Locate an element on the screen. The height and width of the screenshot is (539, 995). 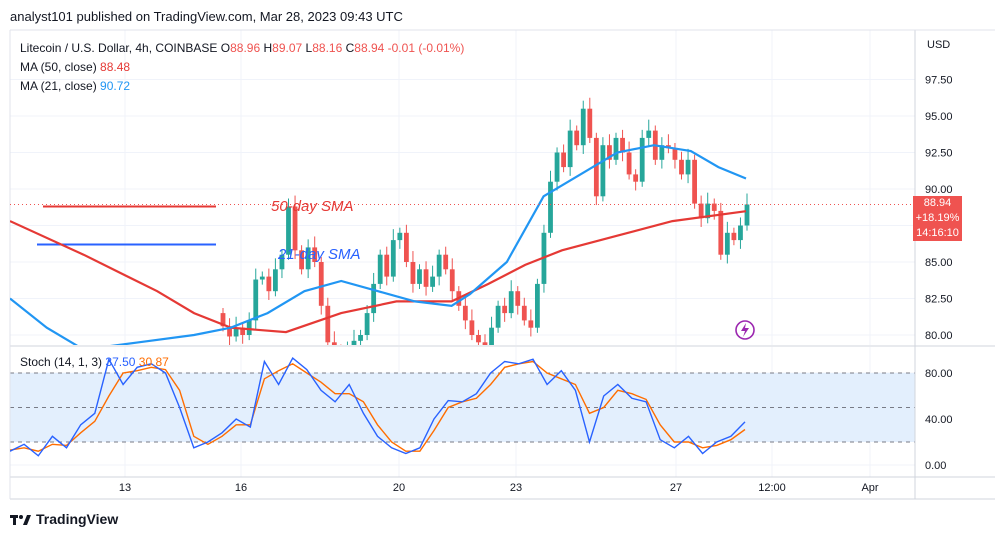
high-value: 89.07 is located at coordinates (287, 48).